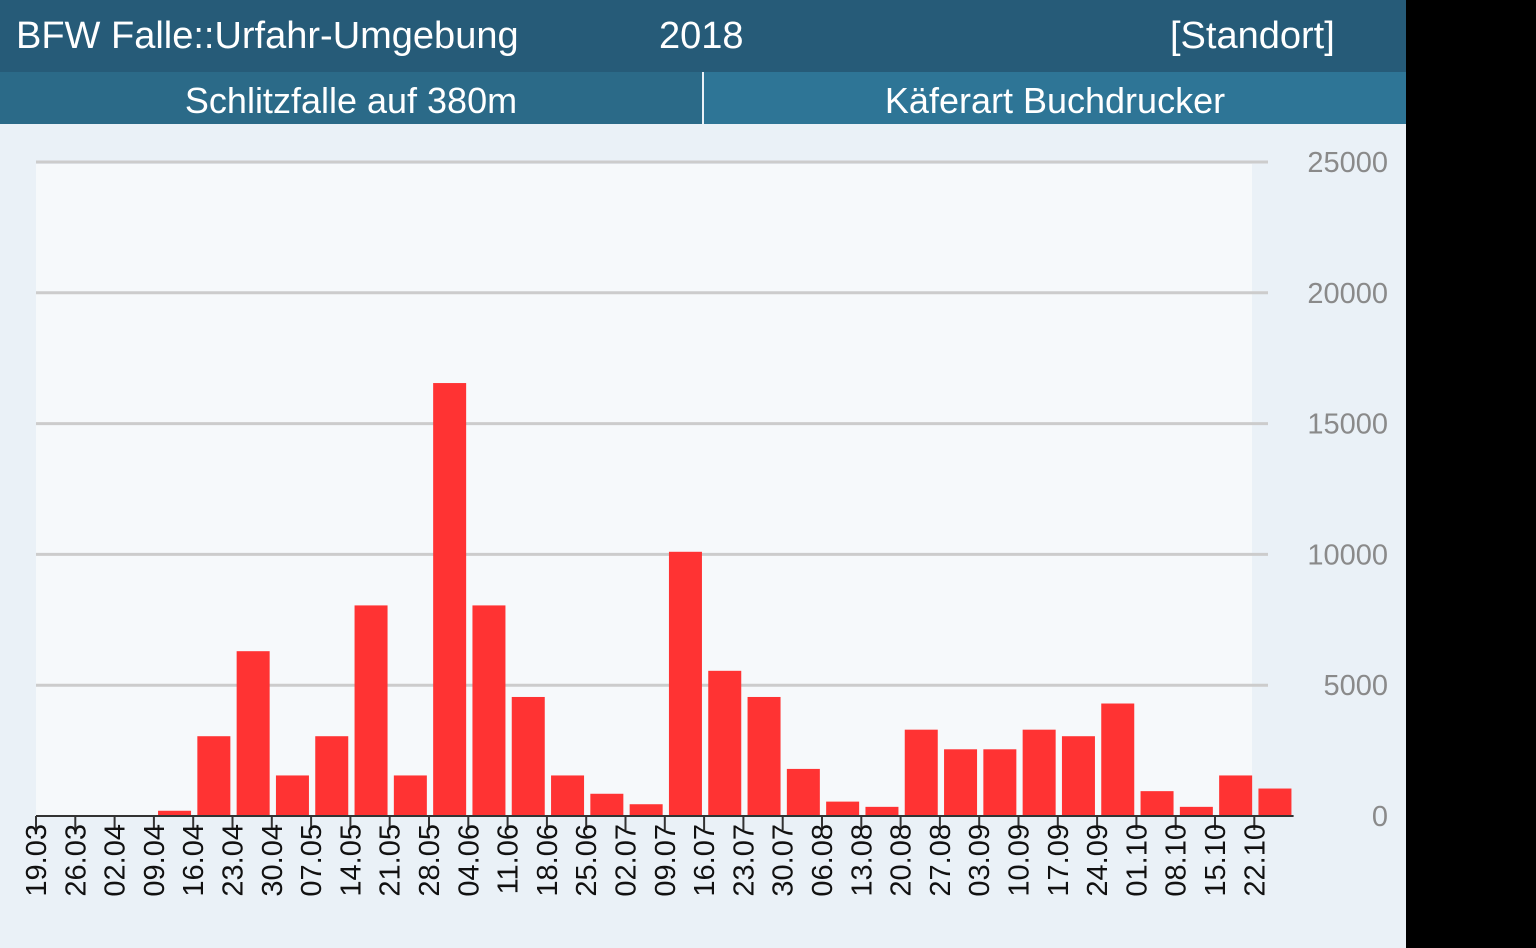 This screenshot has height=948, width=1536. I want to click on bar-04.06, so click(489, 710).